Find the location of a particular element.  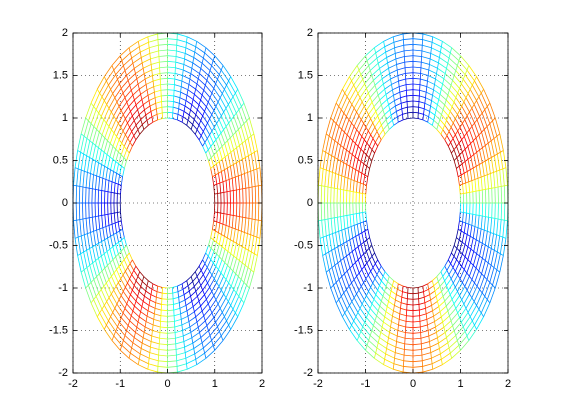

y-tick-label: 1.5 is located at coordinates (305, 75).